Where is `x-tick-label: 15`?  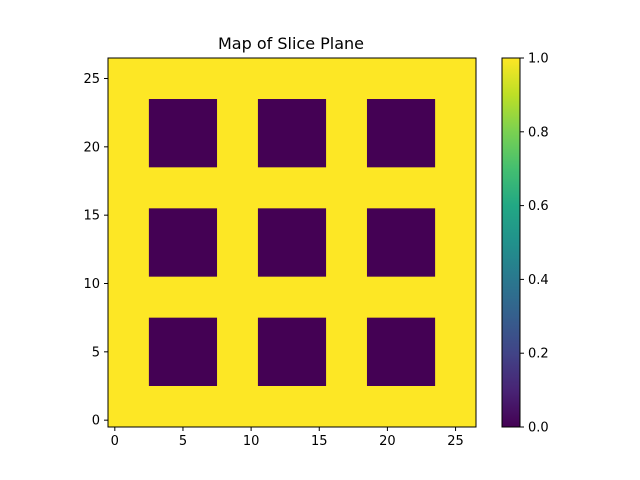
x-tick-label: 15 is located at coordinates (319, 441).